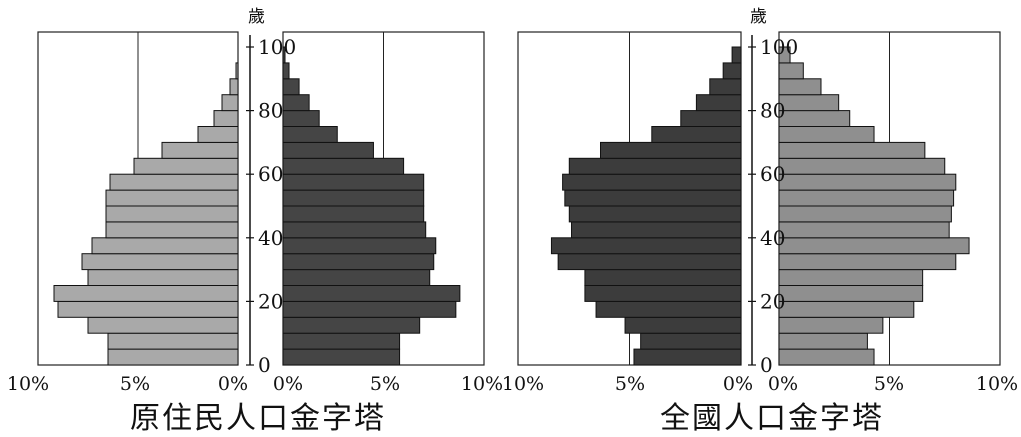 The width and height of the screenshot is (1021, 437). Describe the element at coordinates (288, 384) in the screenshot. I see `right-pct-tick-0: 0%` at that location.